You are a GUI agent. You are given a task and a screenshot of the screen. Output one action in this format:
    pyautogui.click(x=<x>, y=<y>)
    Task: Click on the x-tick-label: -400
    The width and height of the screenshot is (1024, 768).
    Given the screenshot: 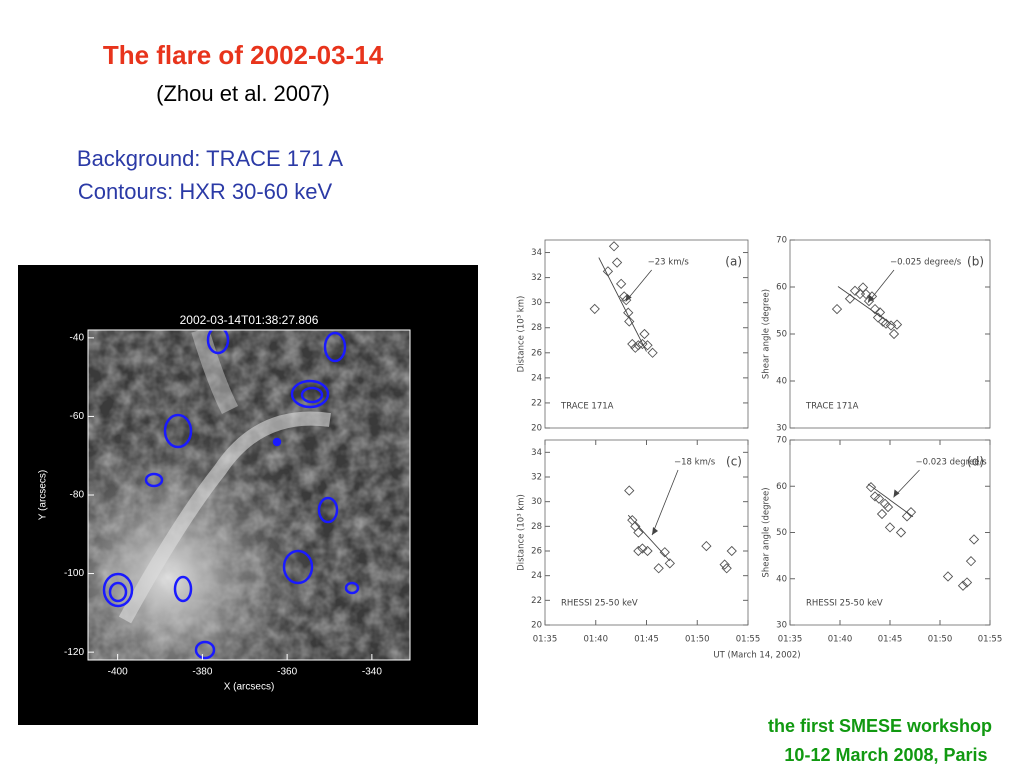 What is the action you would take?
    pyautogui.click(x=118, y=672)
    